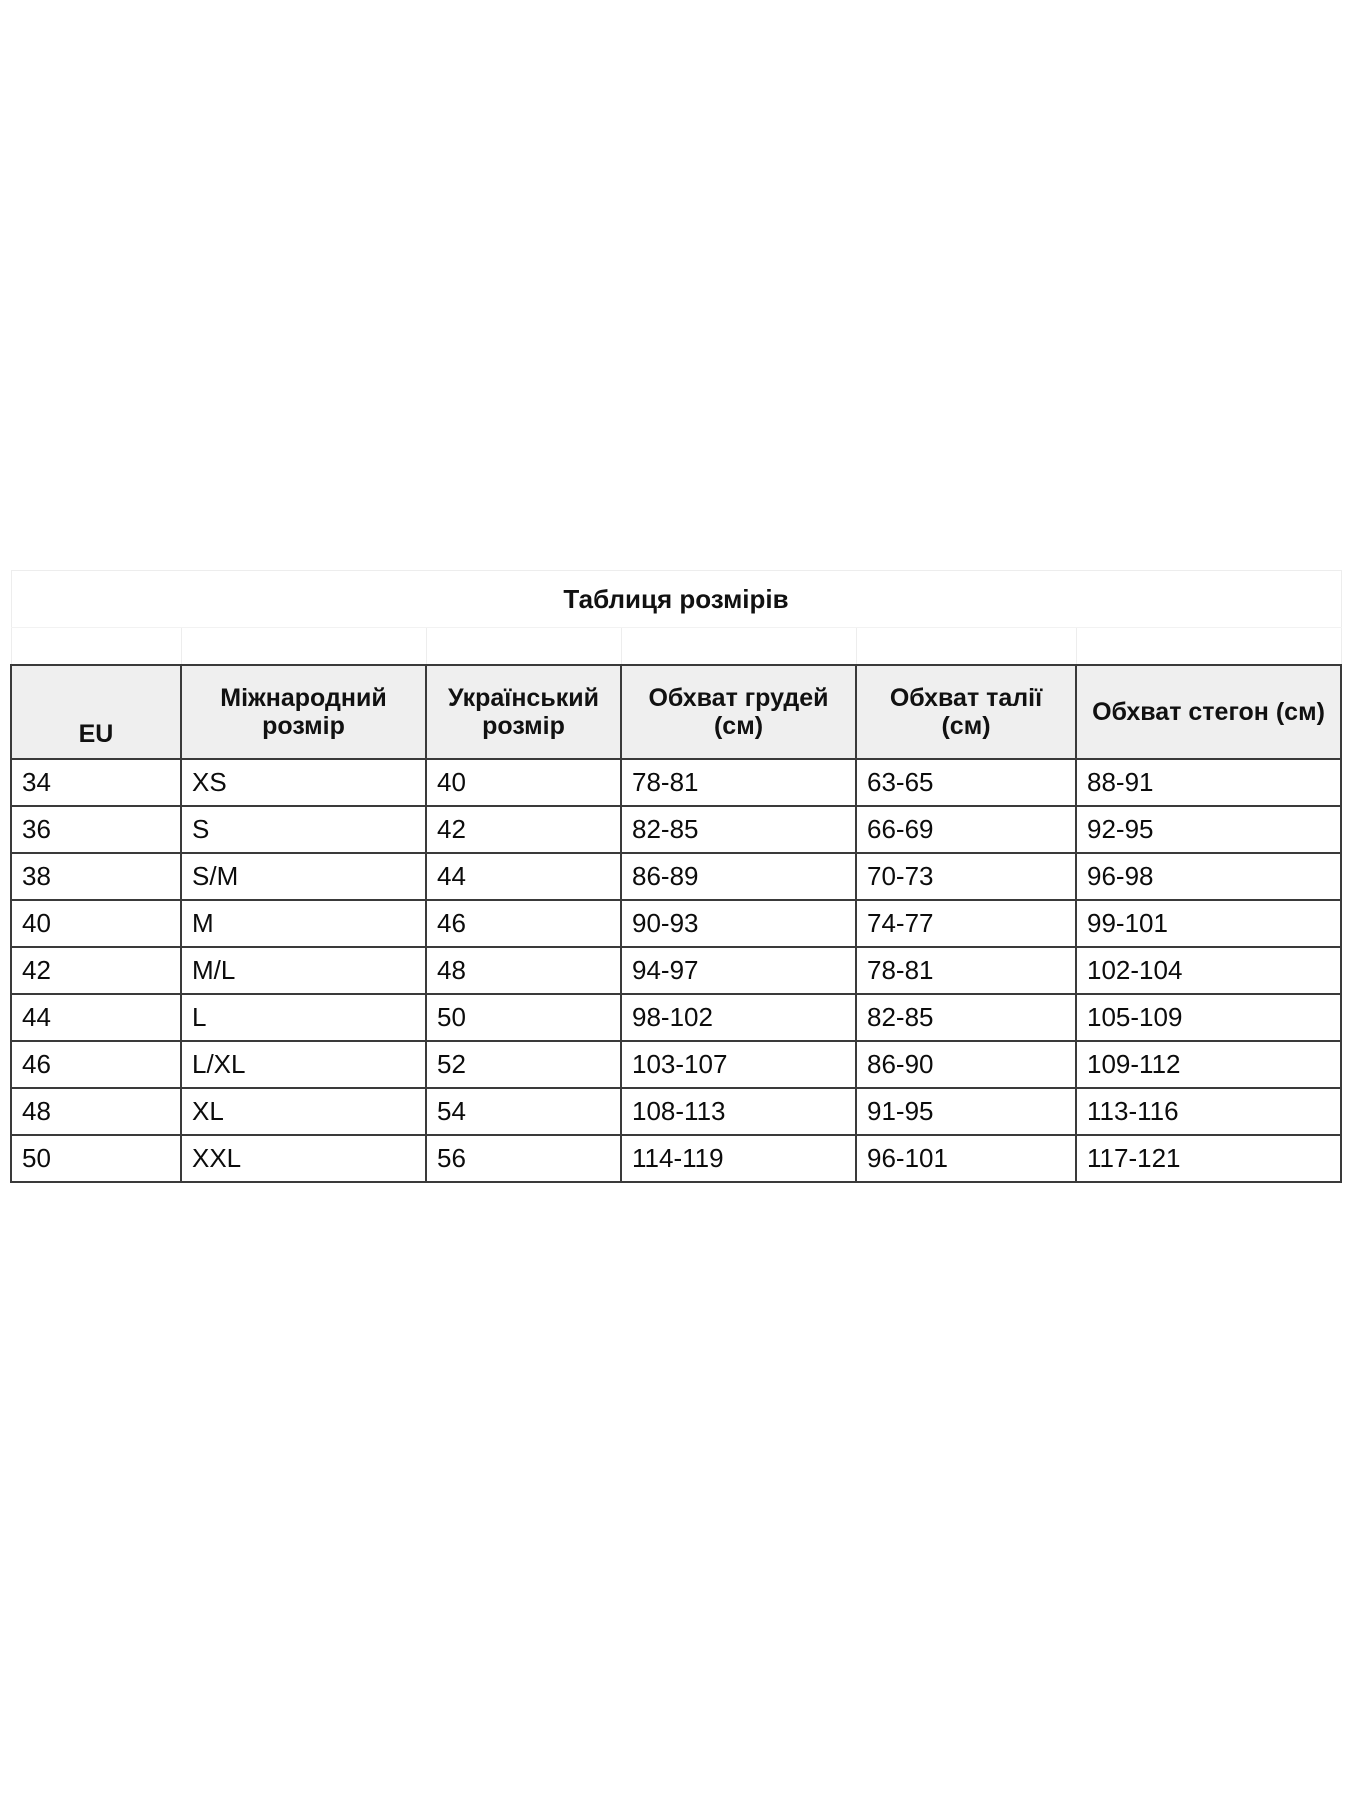 This screenshot has height=1800, width=1350. I want to click on cell-ua: 40, so click(523, 782).